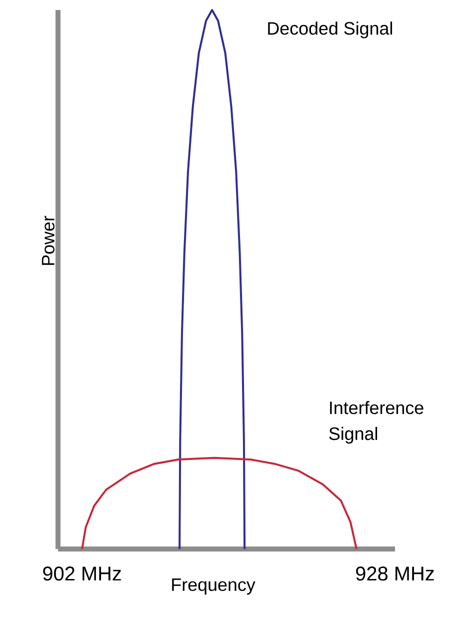 The width and height of the screenshot is (461, 639). Describe the element at coordinates (48, 240) in the screenshot. I see `y-axis-title: Power` at that location.